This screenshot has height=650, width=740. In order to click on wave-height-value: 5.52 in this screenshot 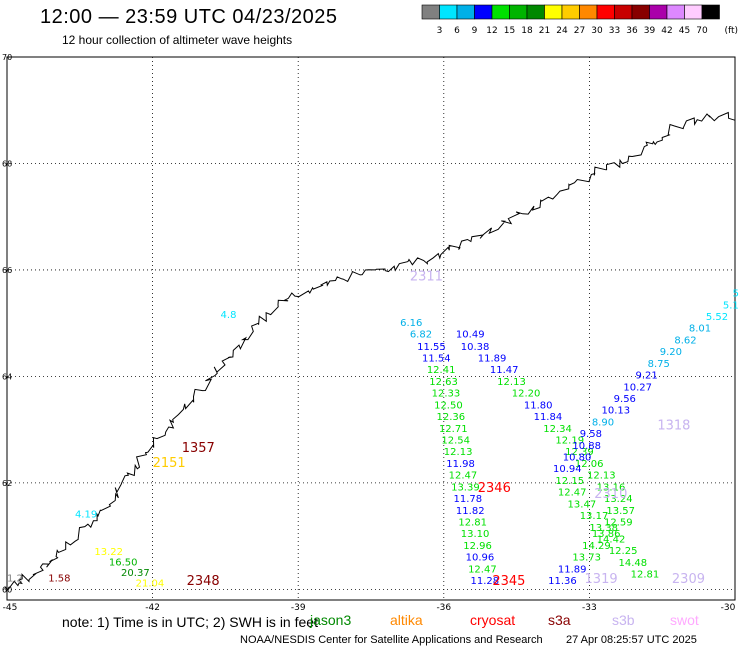, I will do `click(717, 317)`.